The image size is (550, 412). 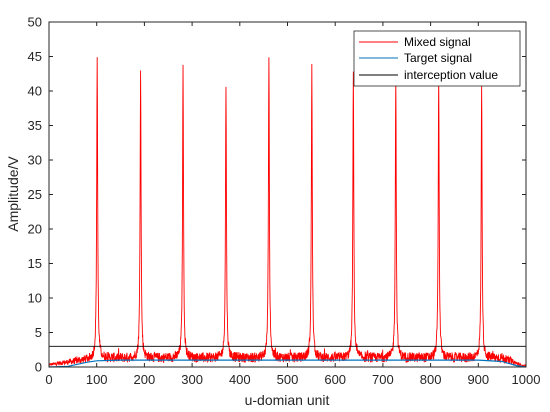 I want to click on x-tick-label: 900, so click(x=478, y=379).